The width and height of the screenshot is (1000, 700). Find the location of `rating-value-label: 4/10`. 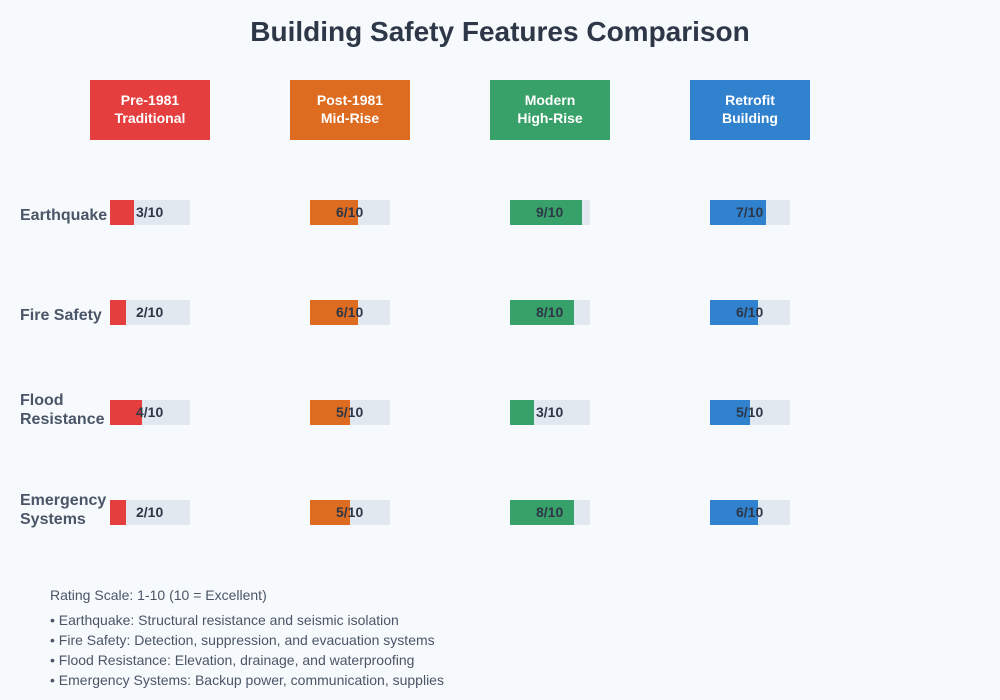

rating-value-label: 4/10 is located at coordinates (149, 412).